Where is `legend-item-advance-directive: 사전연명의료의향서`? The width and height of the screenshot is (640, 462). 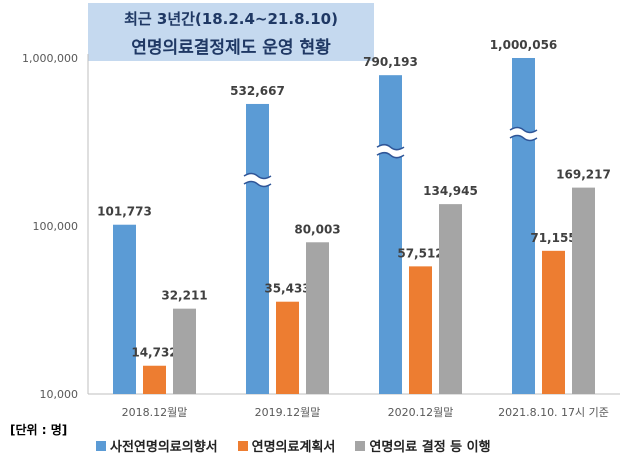 legend-item-advance-directive: 사전연명의료의향서 is located at coordinates (157, 445).